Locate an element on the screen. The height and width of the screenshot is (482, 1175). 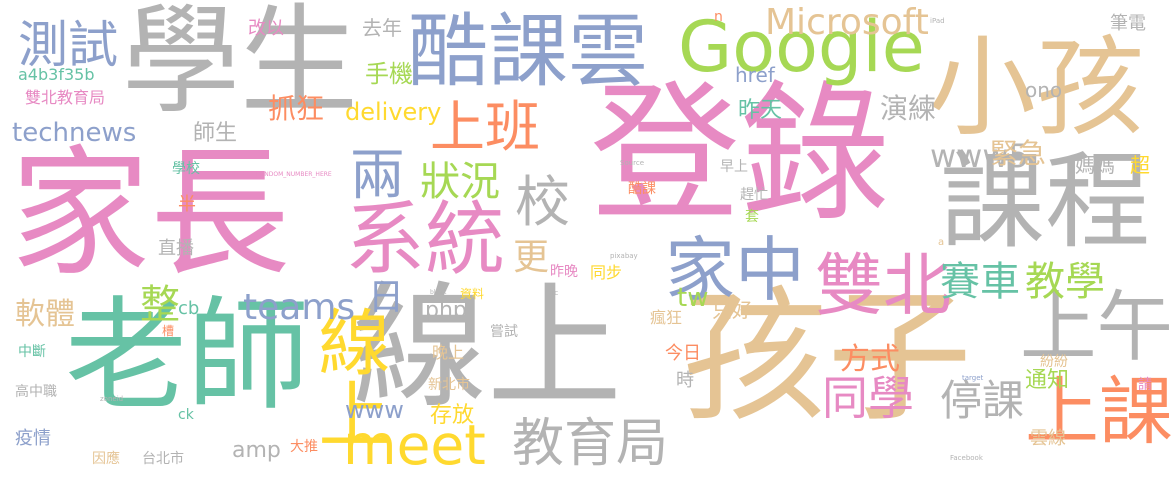
word-ri: 日 is located at coordinates (386, 297).